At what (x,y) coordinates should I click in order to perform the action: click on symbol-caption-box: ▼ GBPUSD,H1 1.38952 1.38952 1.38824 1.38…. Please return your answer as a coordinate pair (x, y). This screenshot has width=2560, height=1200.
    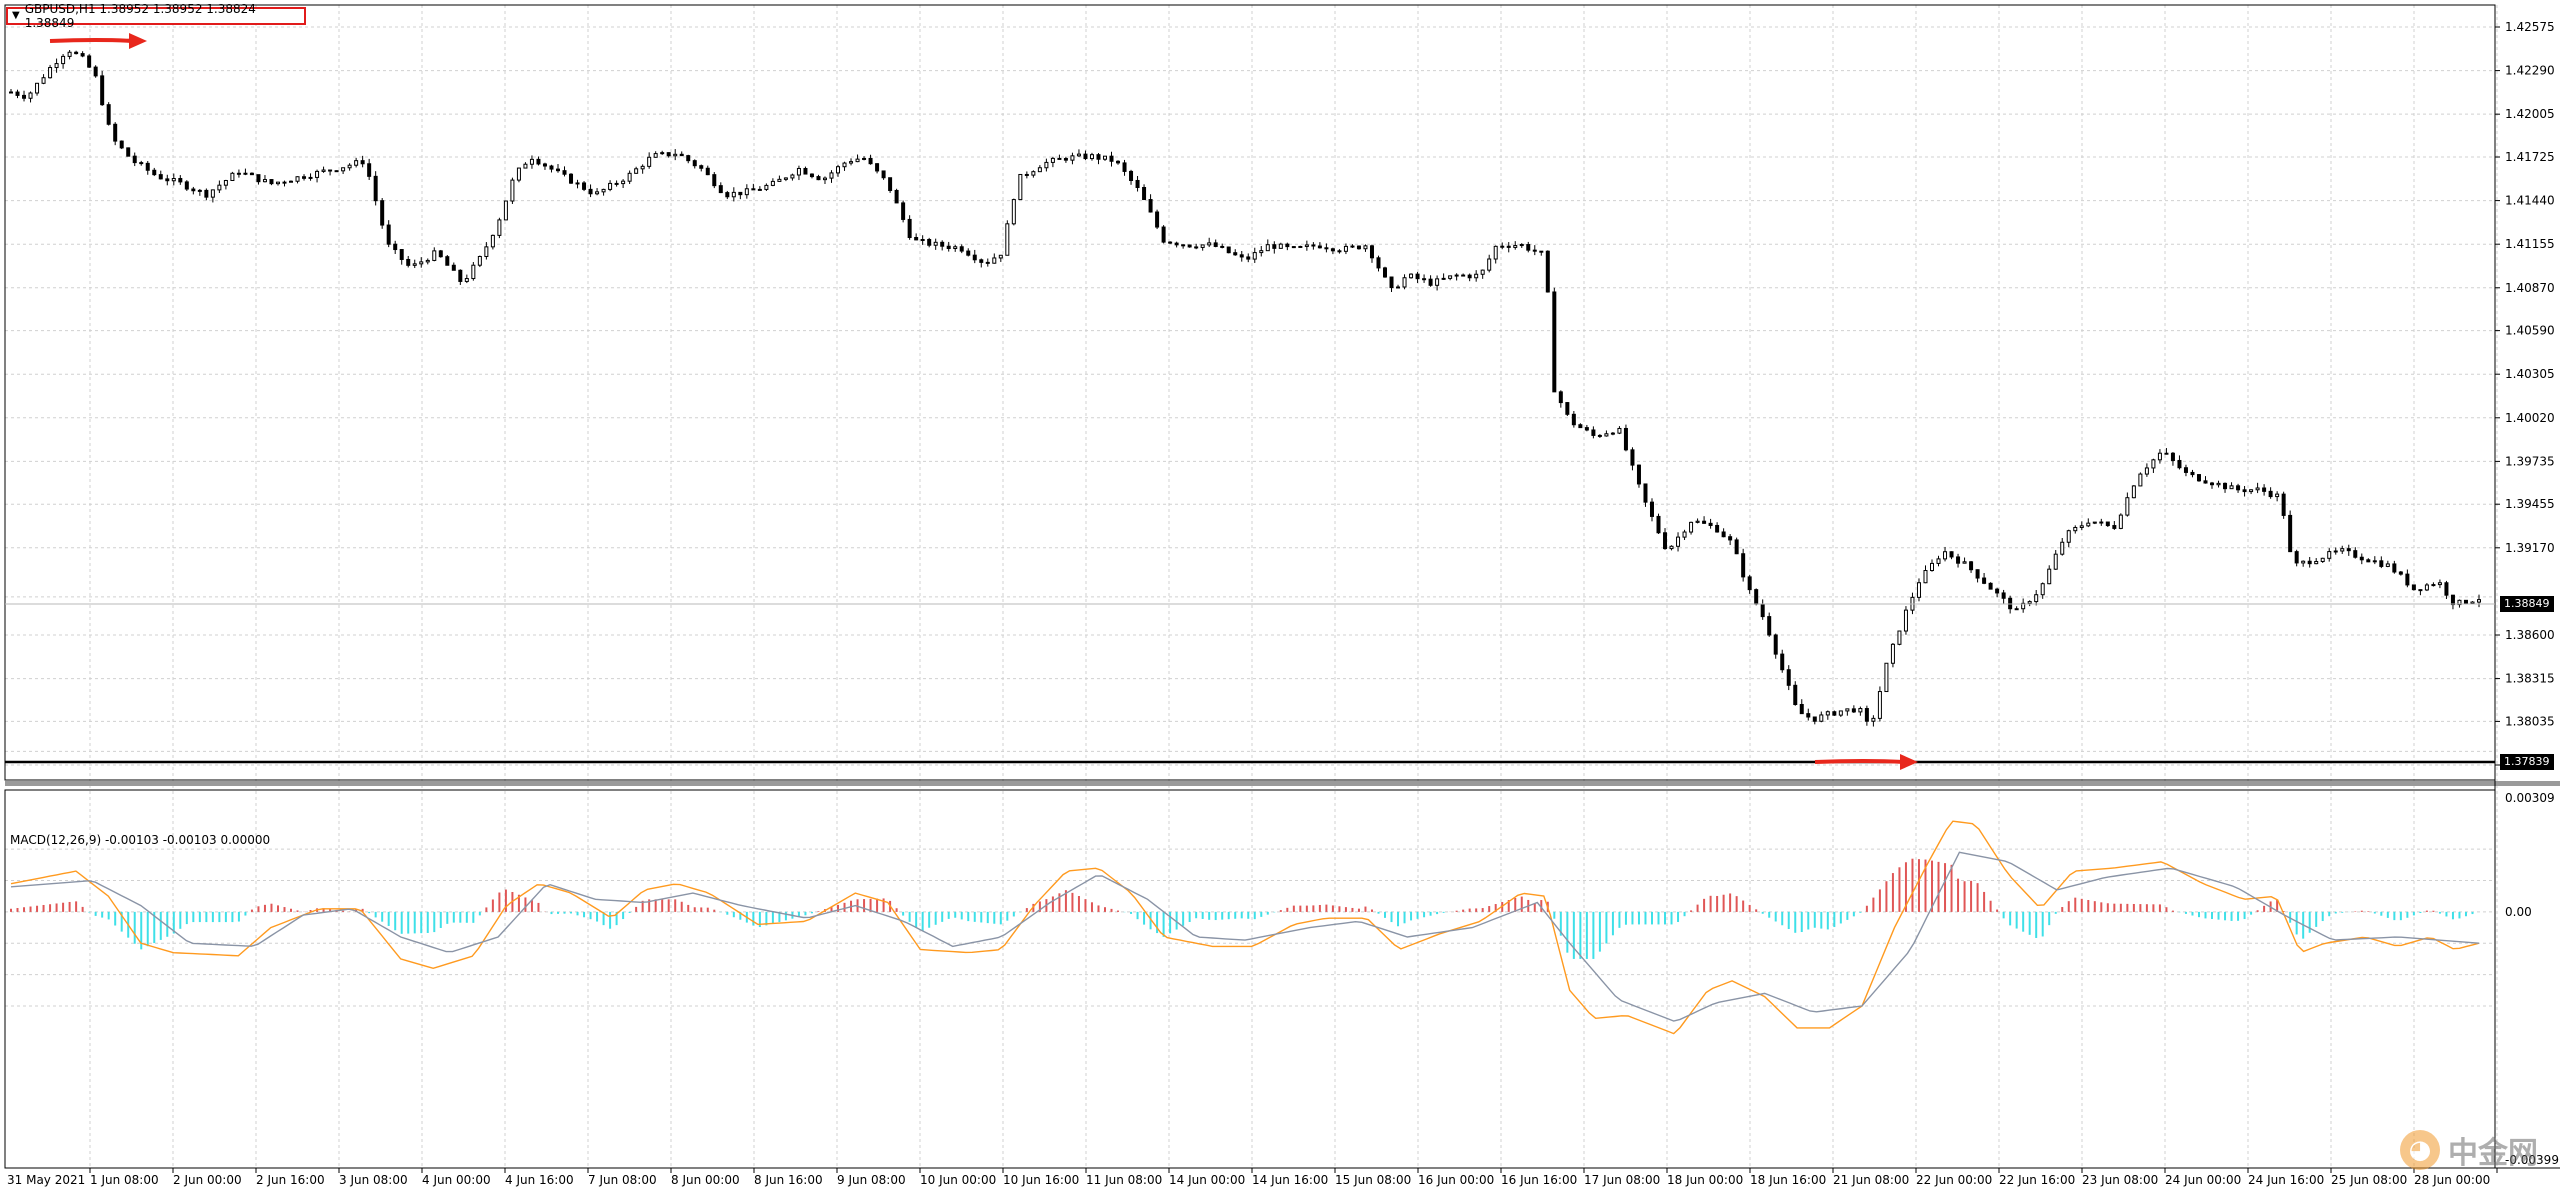
    Looking at the image, I should click on (156, 16).